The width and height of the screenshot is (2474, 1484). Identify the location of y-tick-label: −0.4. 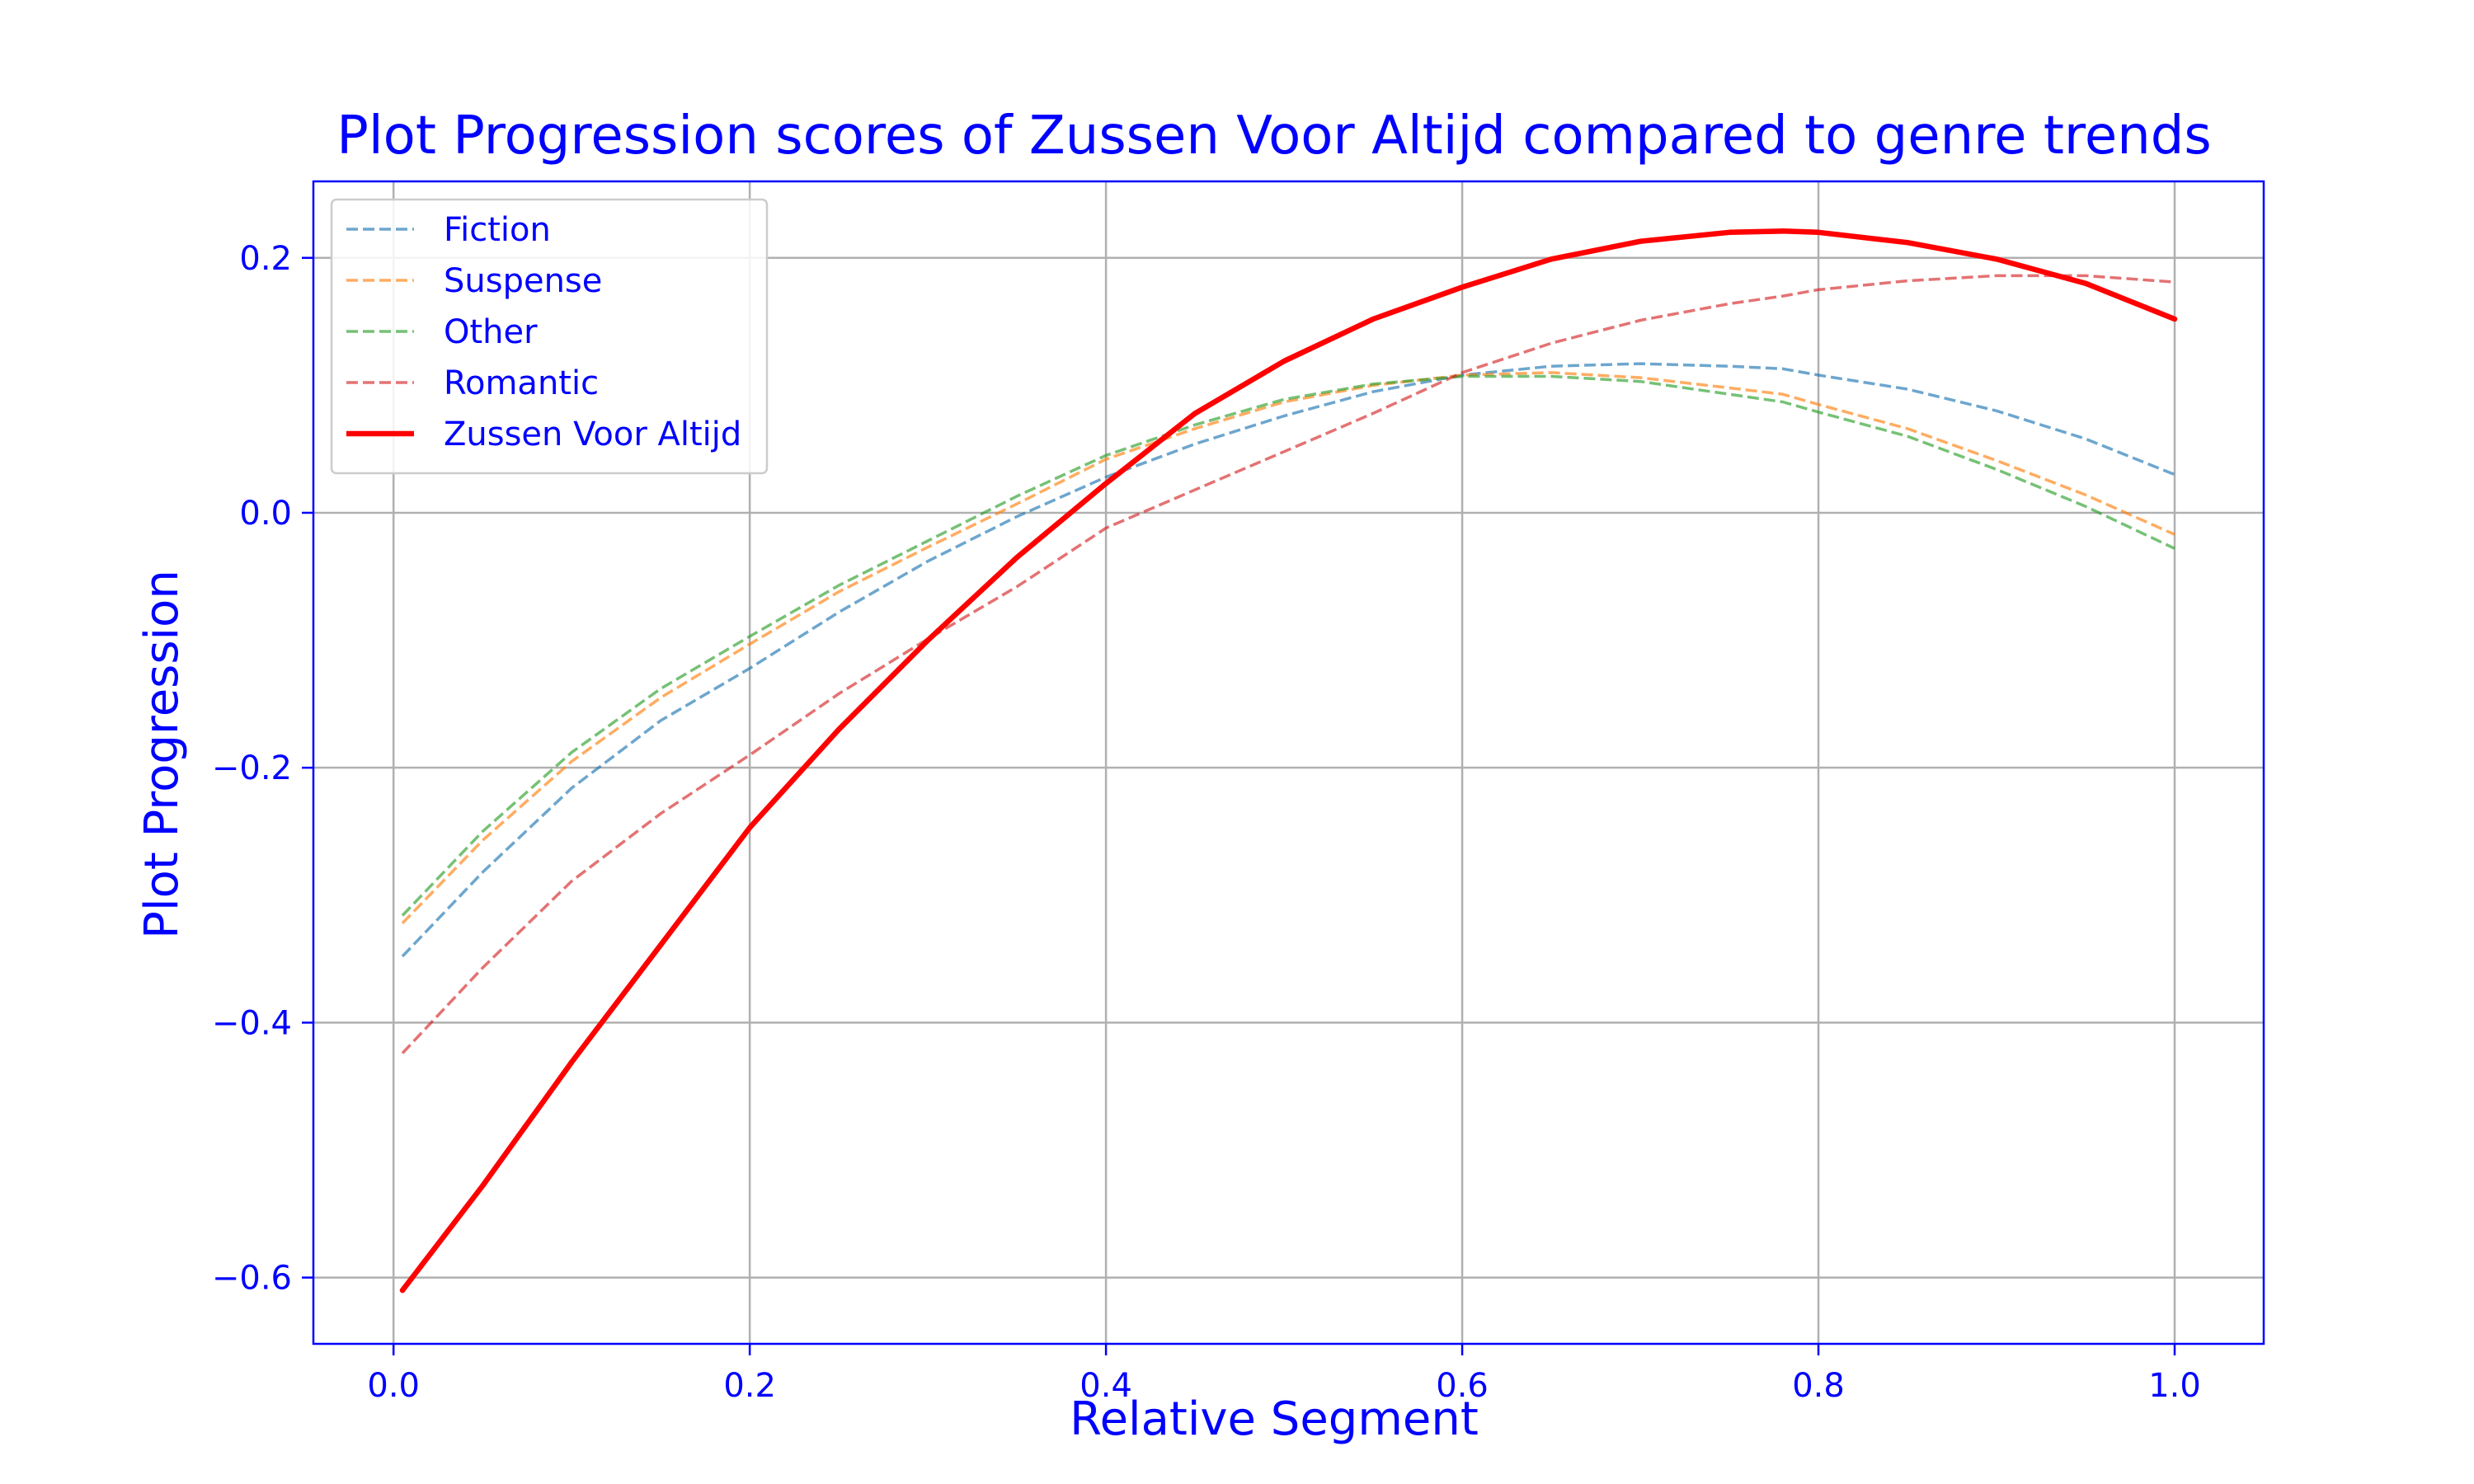
(252, 1023).